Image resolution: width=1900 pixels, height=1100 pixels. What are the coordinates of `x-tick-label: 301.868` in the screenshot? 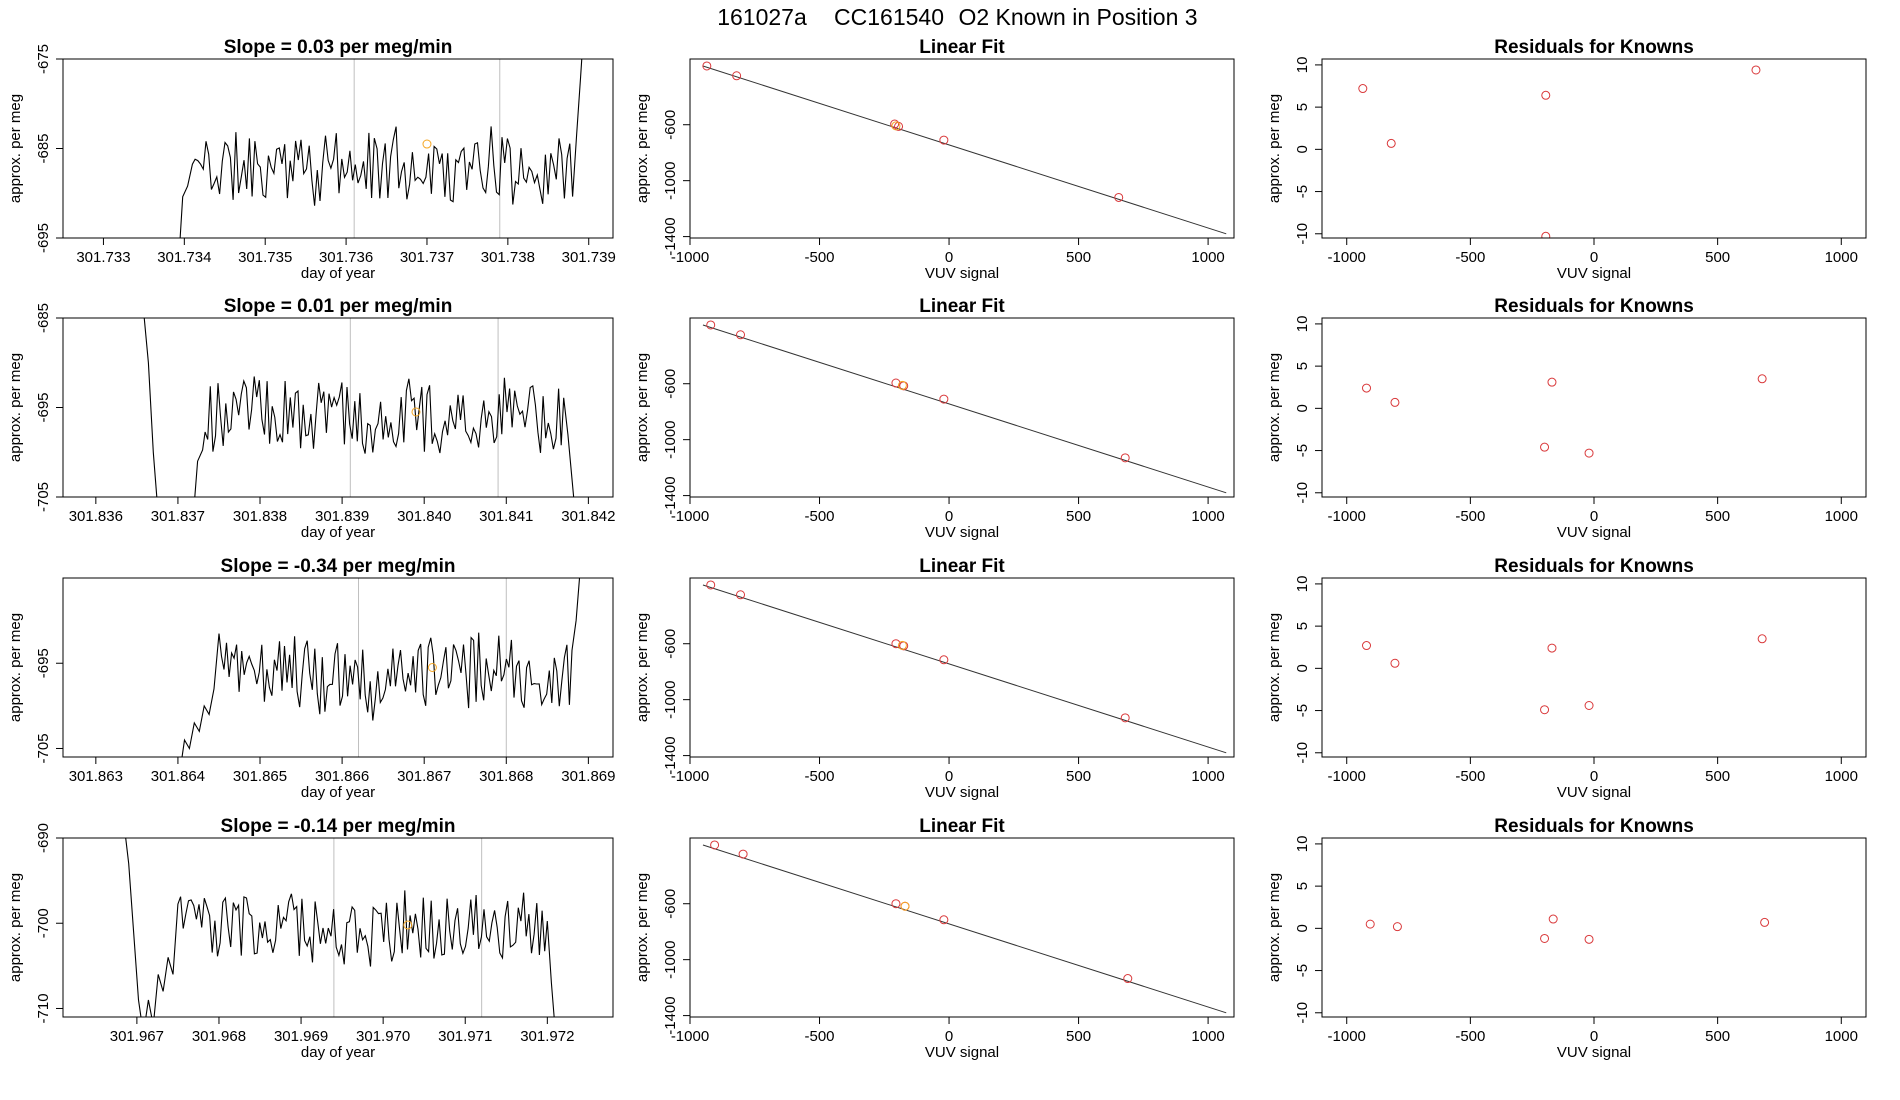 It's located at (506, 776).